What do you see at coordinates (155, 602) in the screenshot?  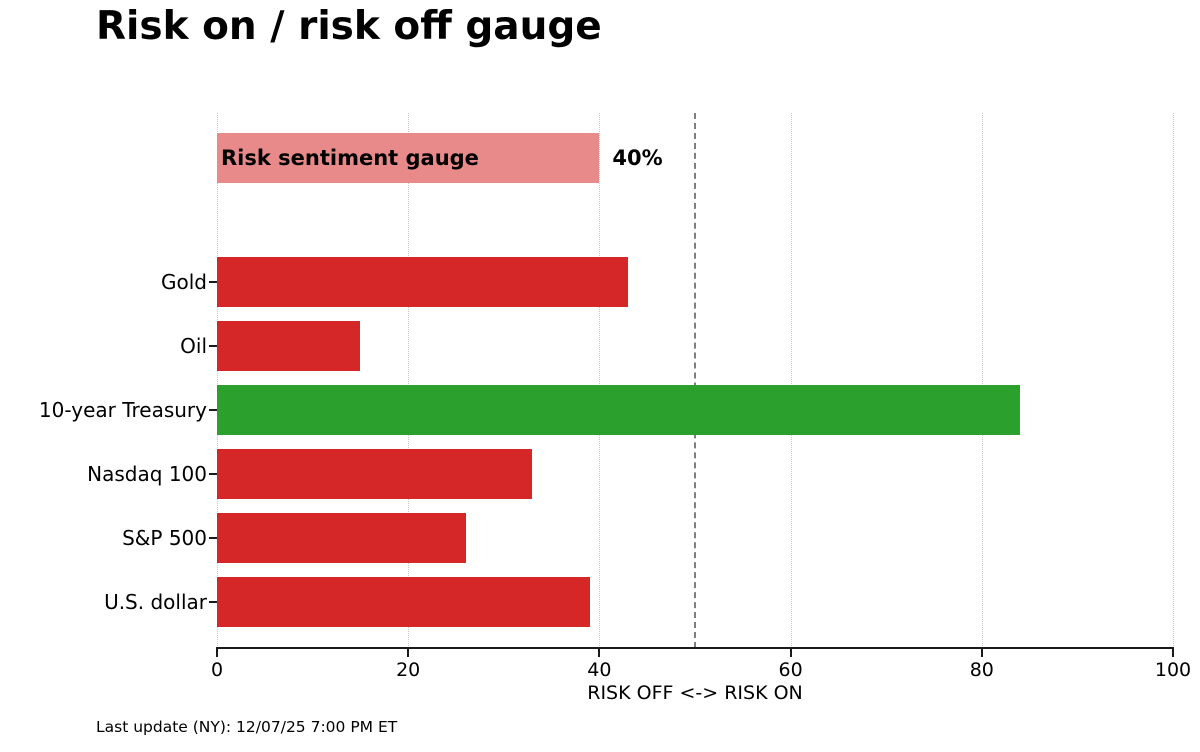 I see `category-label-u-s-dollar: U.S. dollar` at bounding box center [155, 602].